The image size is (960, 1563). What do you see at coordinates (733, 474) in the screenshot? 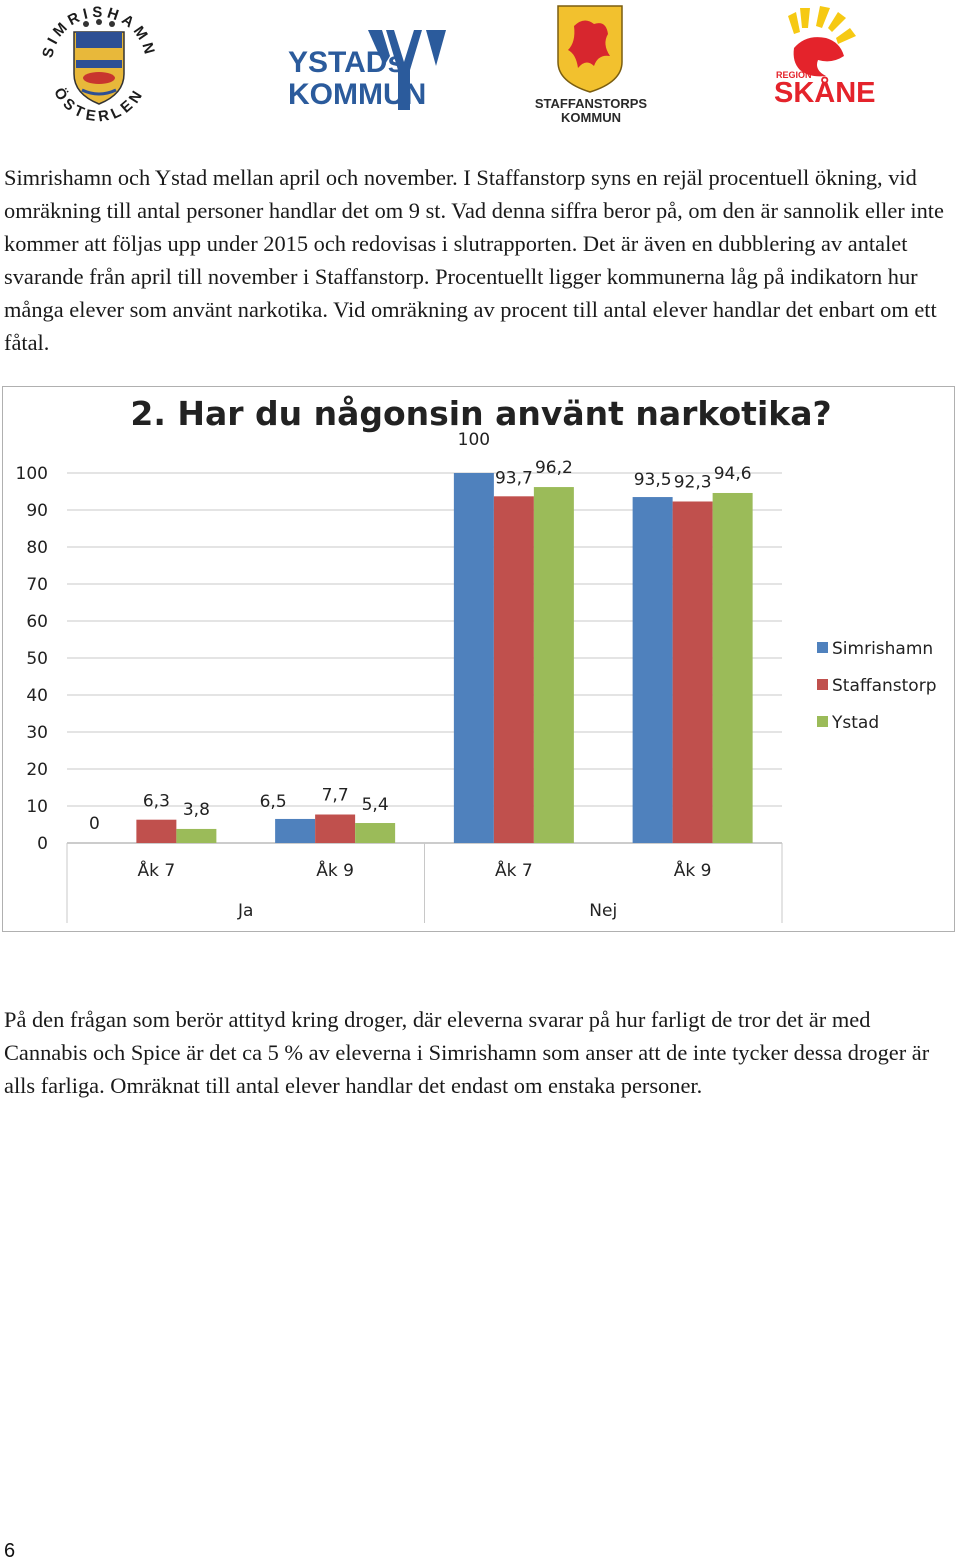
I see `data-label: 94,6` at bounding box center [733, 474].